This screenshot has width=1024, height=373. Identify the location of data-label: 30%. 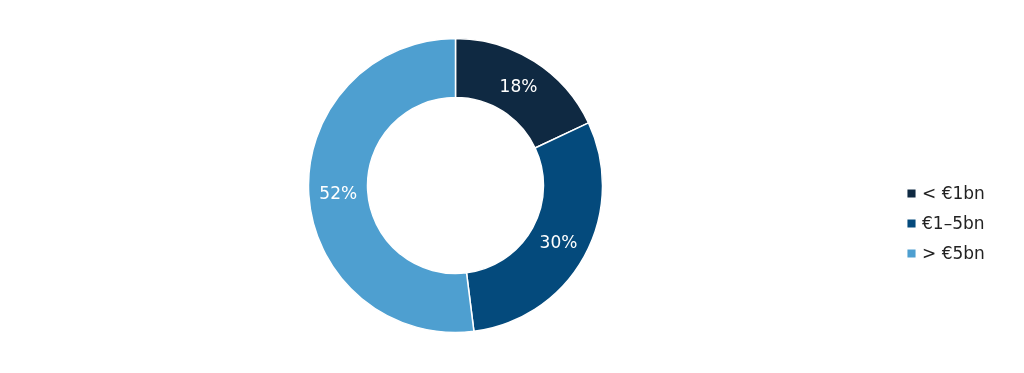
(558, 242).